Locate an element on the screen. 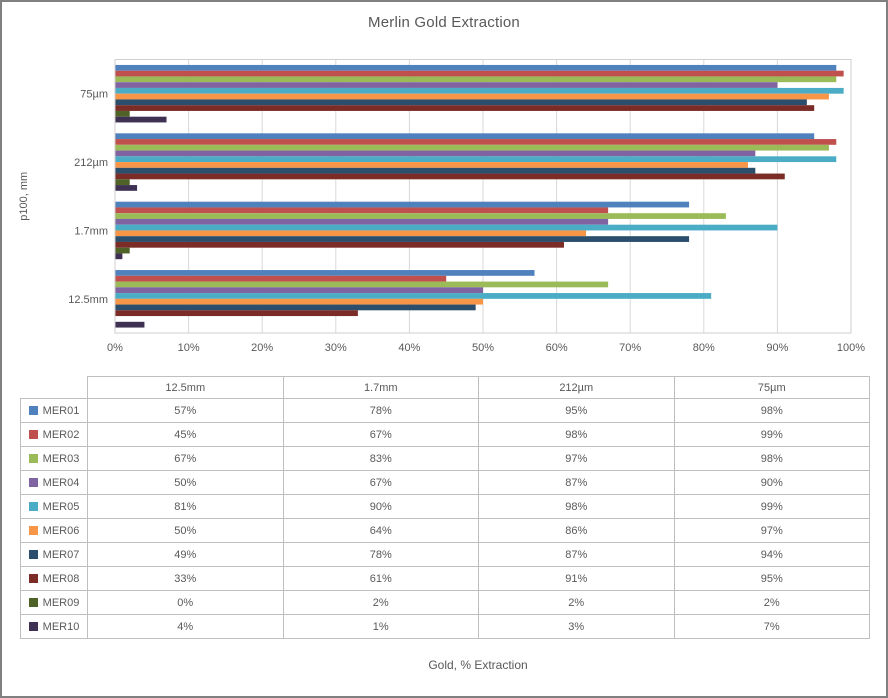  value-cell: 97% is located at coordinates (771, 530).